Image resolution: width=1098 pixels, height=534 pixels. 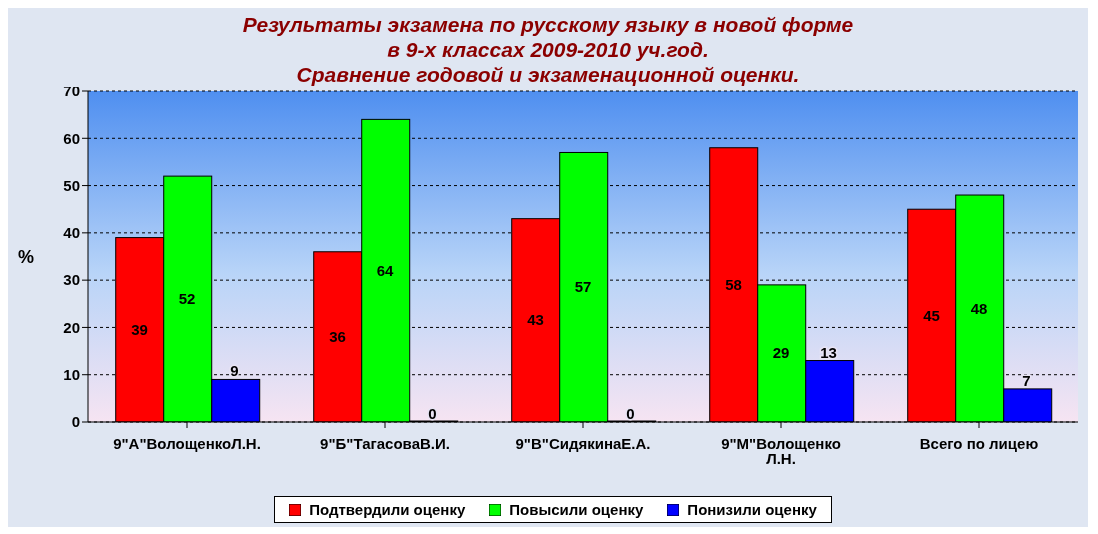 What do you see at coordinates (385, 443) in the screenshot?
I see `x-tick-label: 9"Б"ТагасоваВ.И.` at bounding box center [385, 443].